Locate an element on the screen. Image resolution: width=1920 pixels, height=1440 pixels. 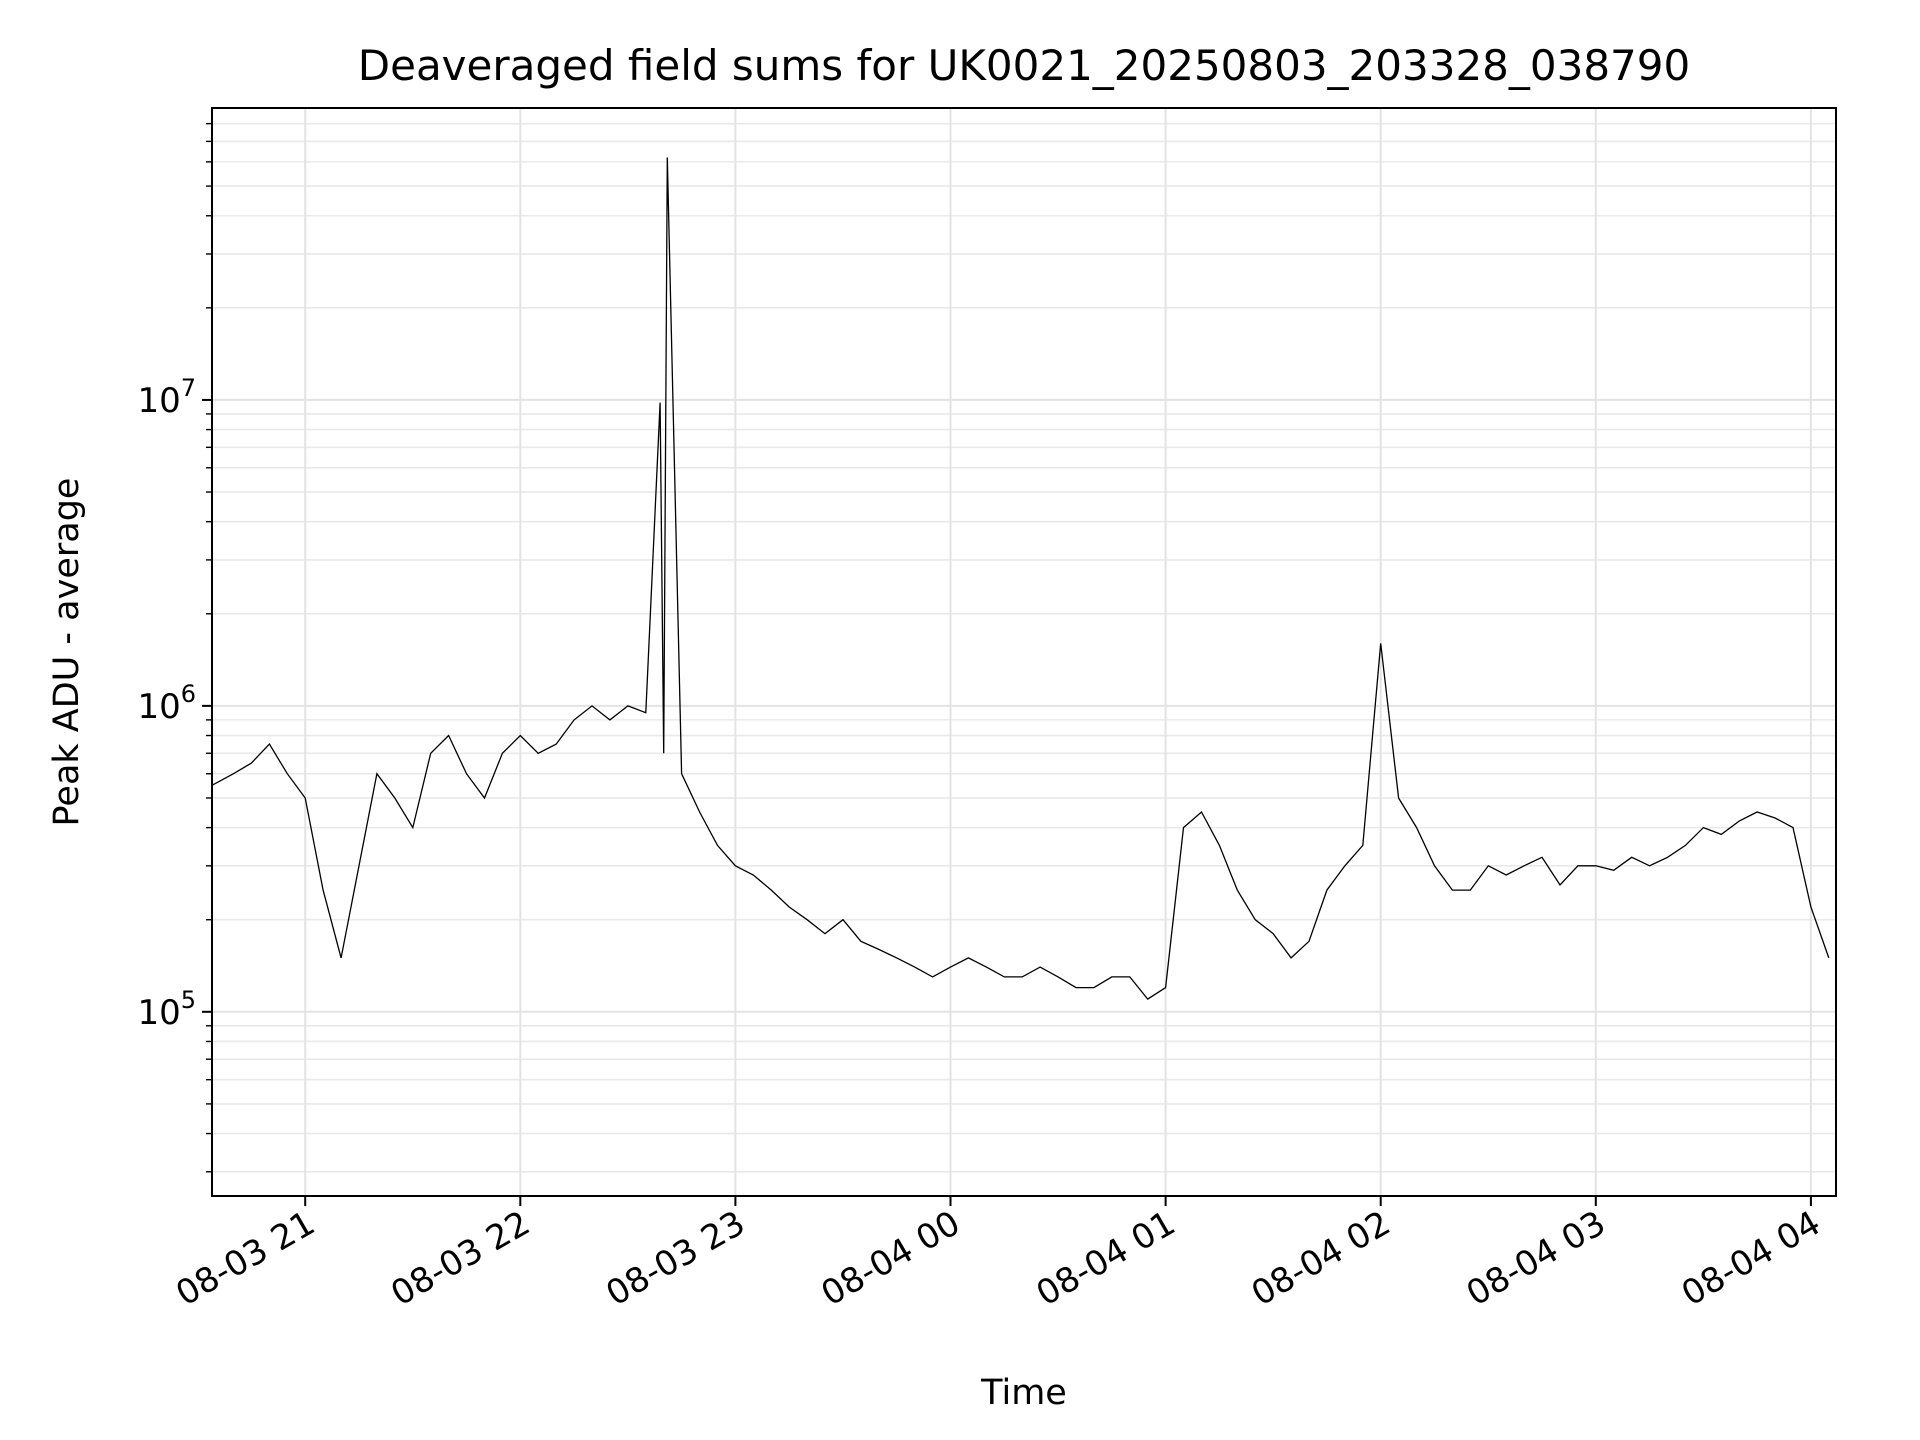
y-axis-label: Peak ADU - average is located at coordinates (67, 652).